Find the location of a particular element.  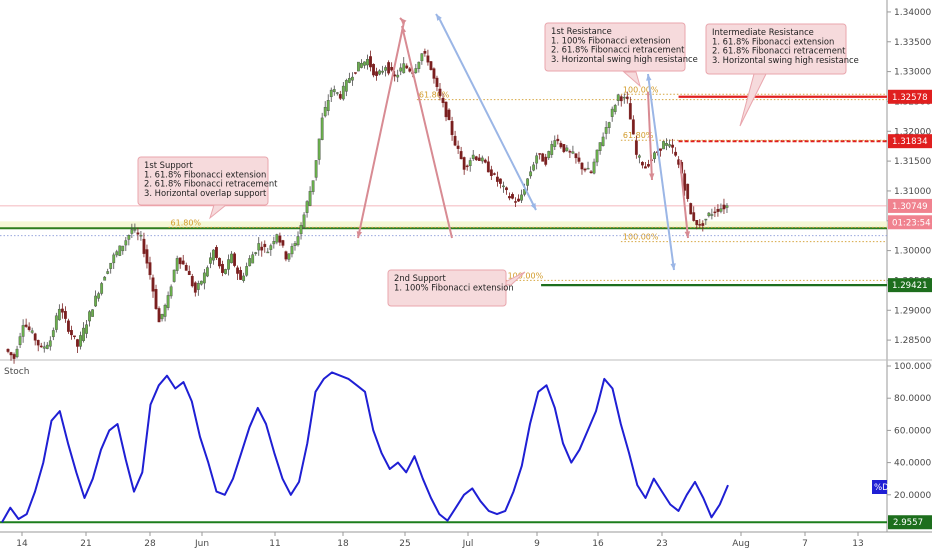

fib-level-label: 61.80% is located at coordinates (638, 135).